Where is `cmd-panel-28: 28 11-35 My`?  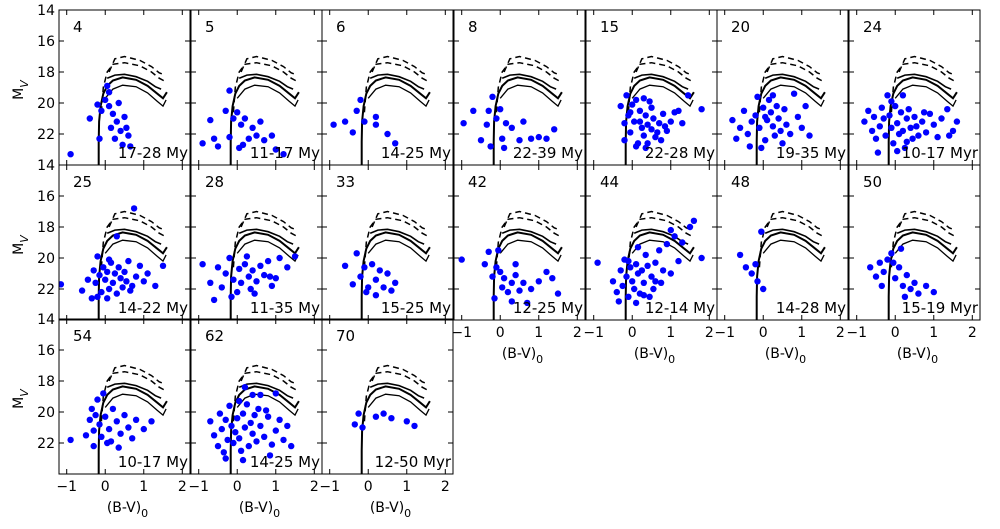
cmd-panel-28: 28 11-35 My is located at coordinates (256, 242).